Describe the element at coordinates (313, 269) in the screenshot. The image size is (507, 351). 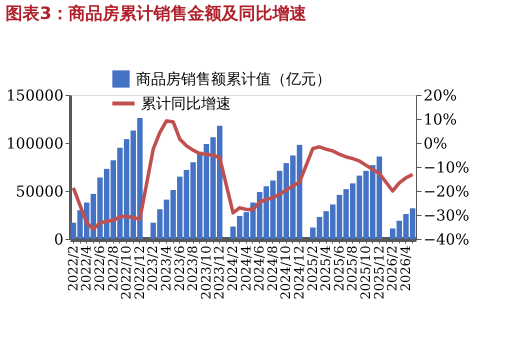
I see `x-tick-label: 2025/2` at that location.